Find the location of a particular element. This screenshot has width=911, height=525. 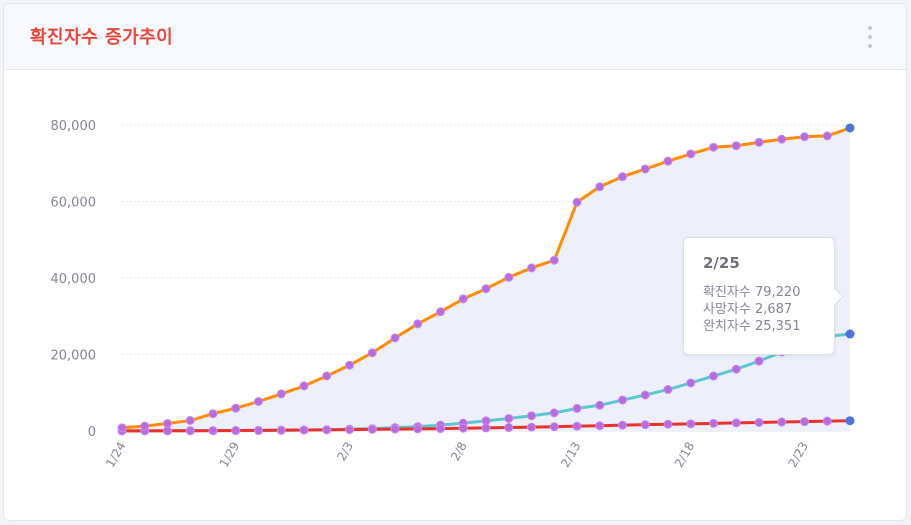

y-tick-label: 60,000 is located at coordinates (74, 203).